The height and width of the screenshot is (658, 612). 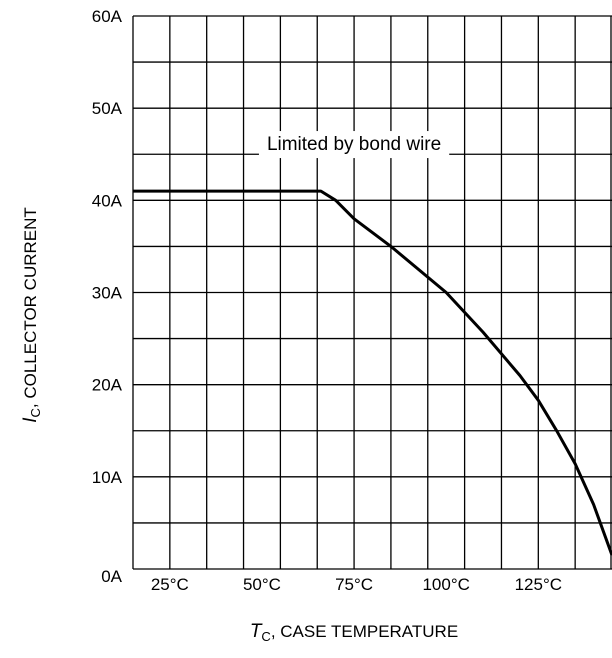 I want to click on x-tick-label: 75°C, so click(x=354, y=584).